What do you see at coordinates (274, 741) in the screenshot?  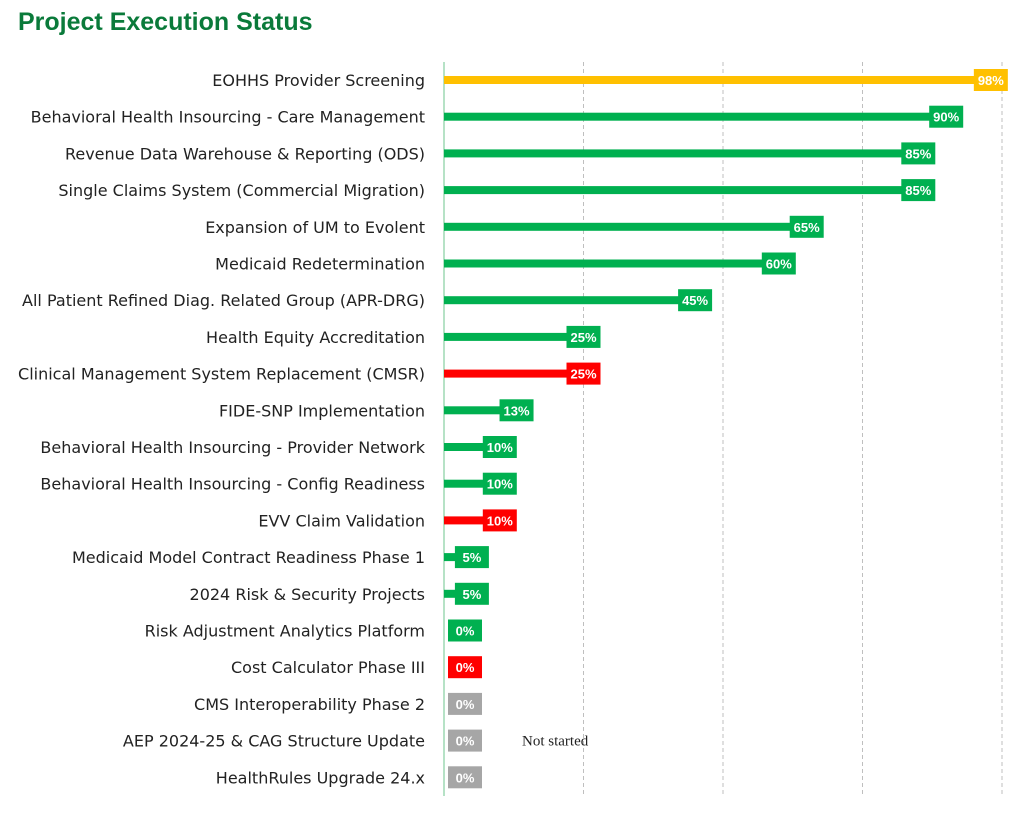 I see `category-label: AEP 2024-25 & CAG Structure Update` at bounding box center [274, 741].